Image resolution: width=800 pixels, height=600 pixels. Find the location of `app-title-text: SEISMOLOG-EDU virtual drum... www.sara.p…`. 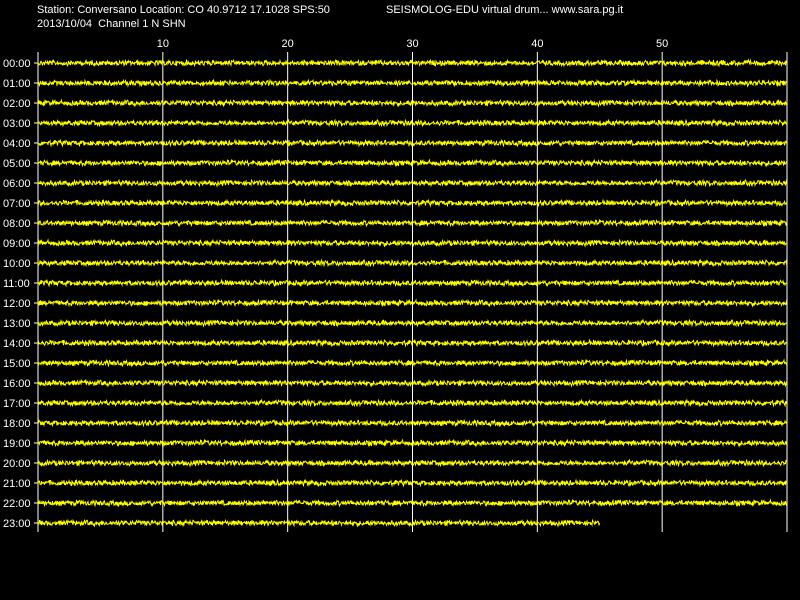

app-title-text: SEISMOLOG-EDU virtual drum... www.sara.p… is located at coordinates (505, 10).